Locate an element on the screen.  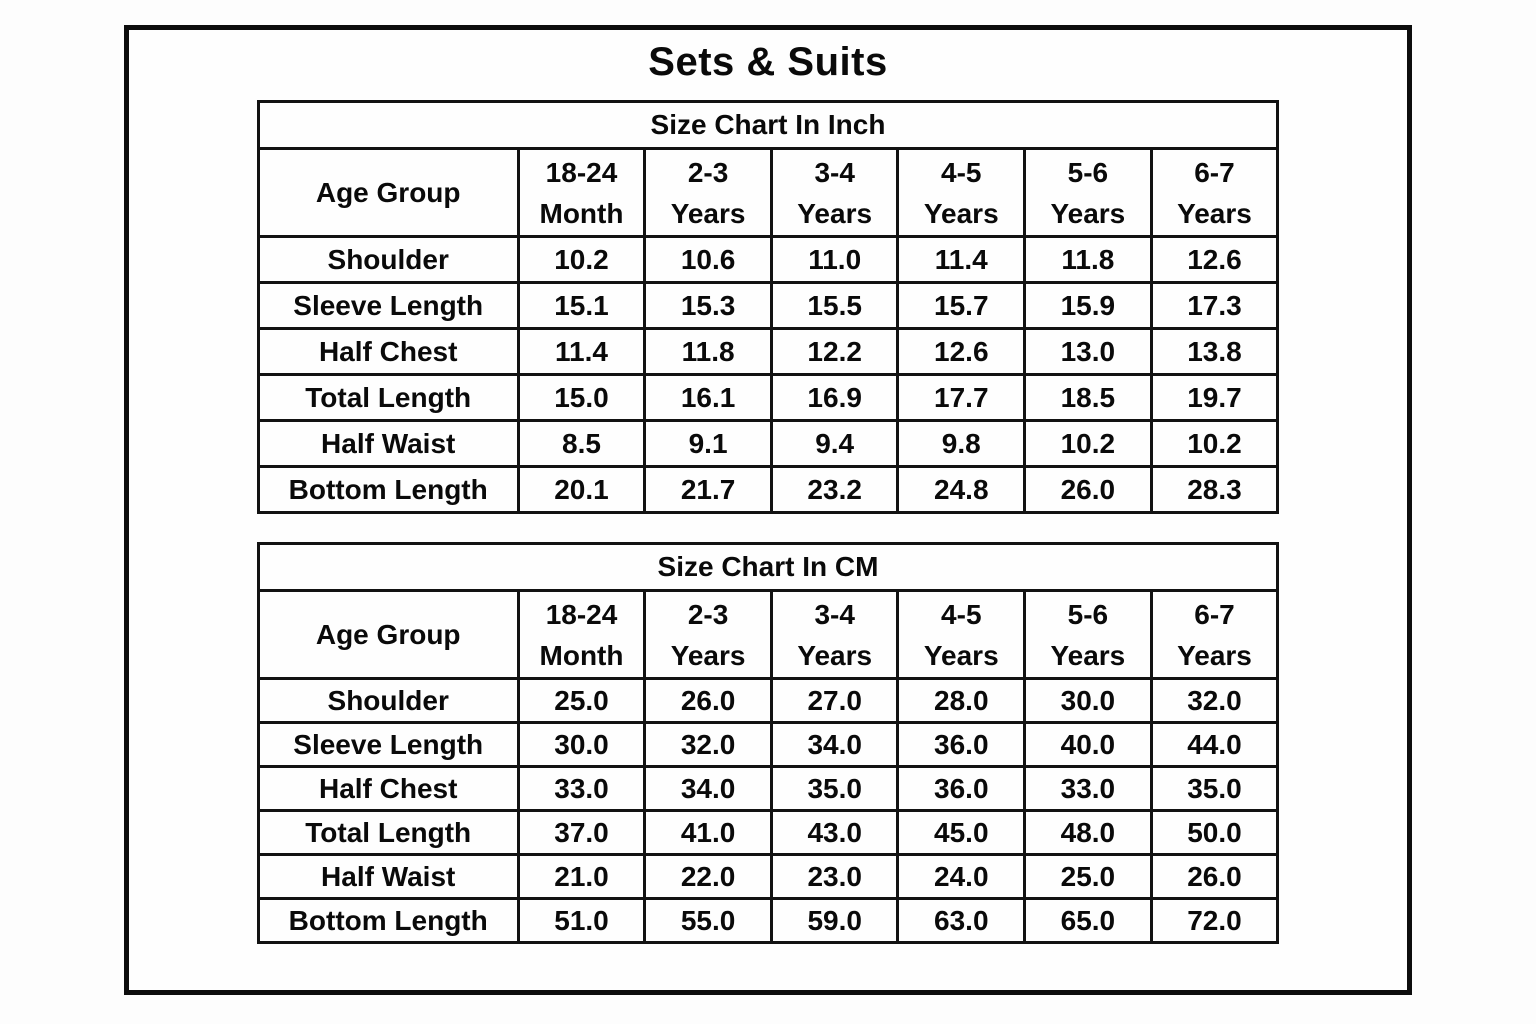
cell-value: 15.3 is located at coordinates (708, 305).